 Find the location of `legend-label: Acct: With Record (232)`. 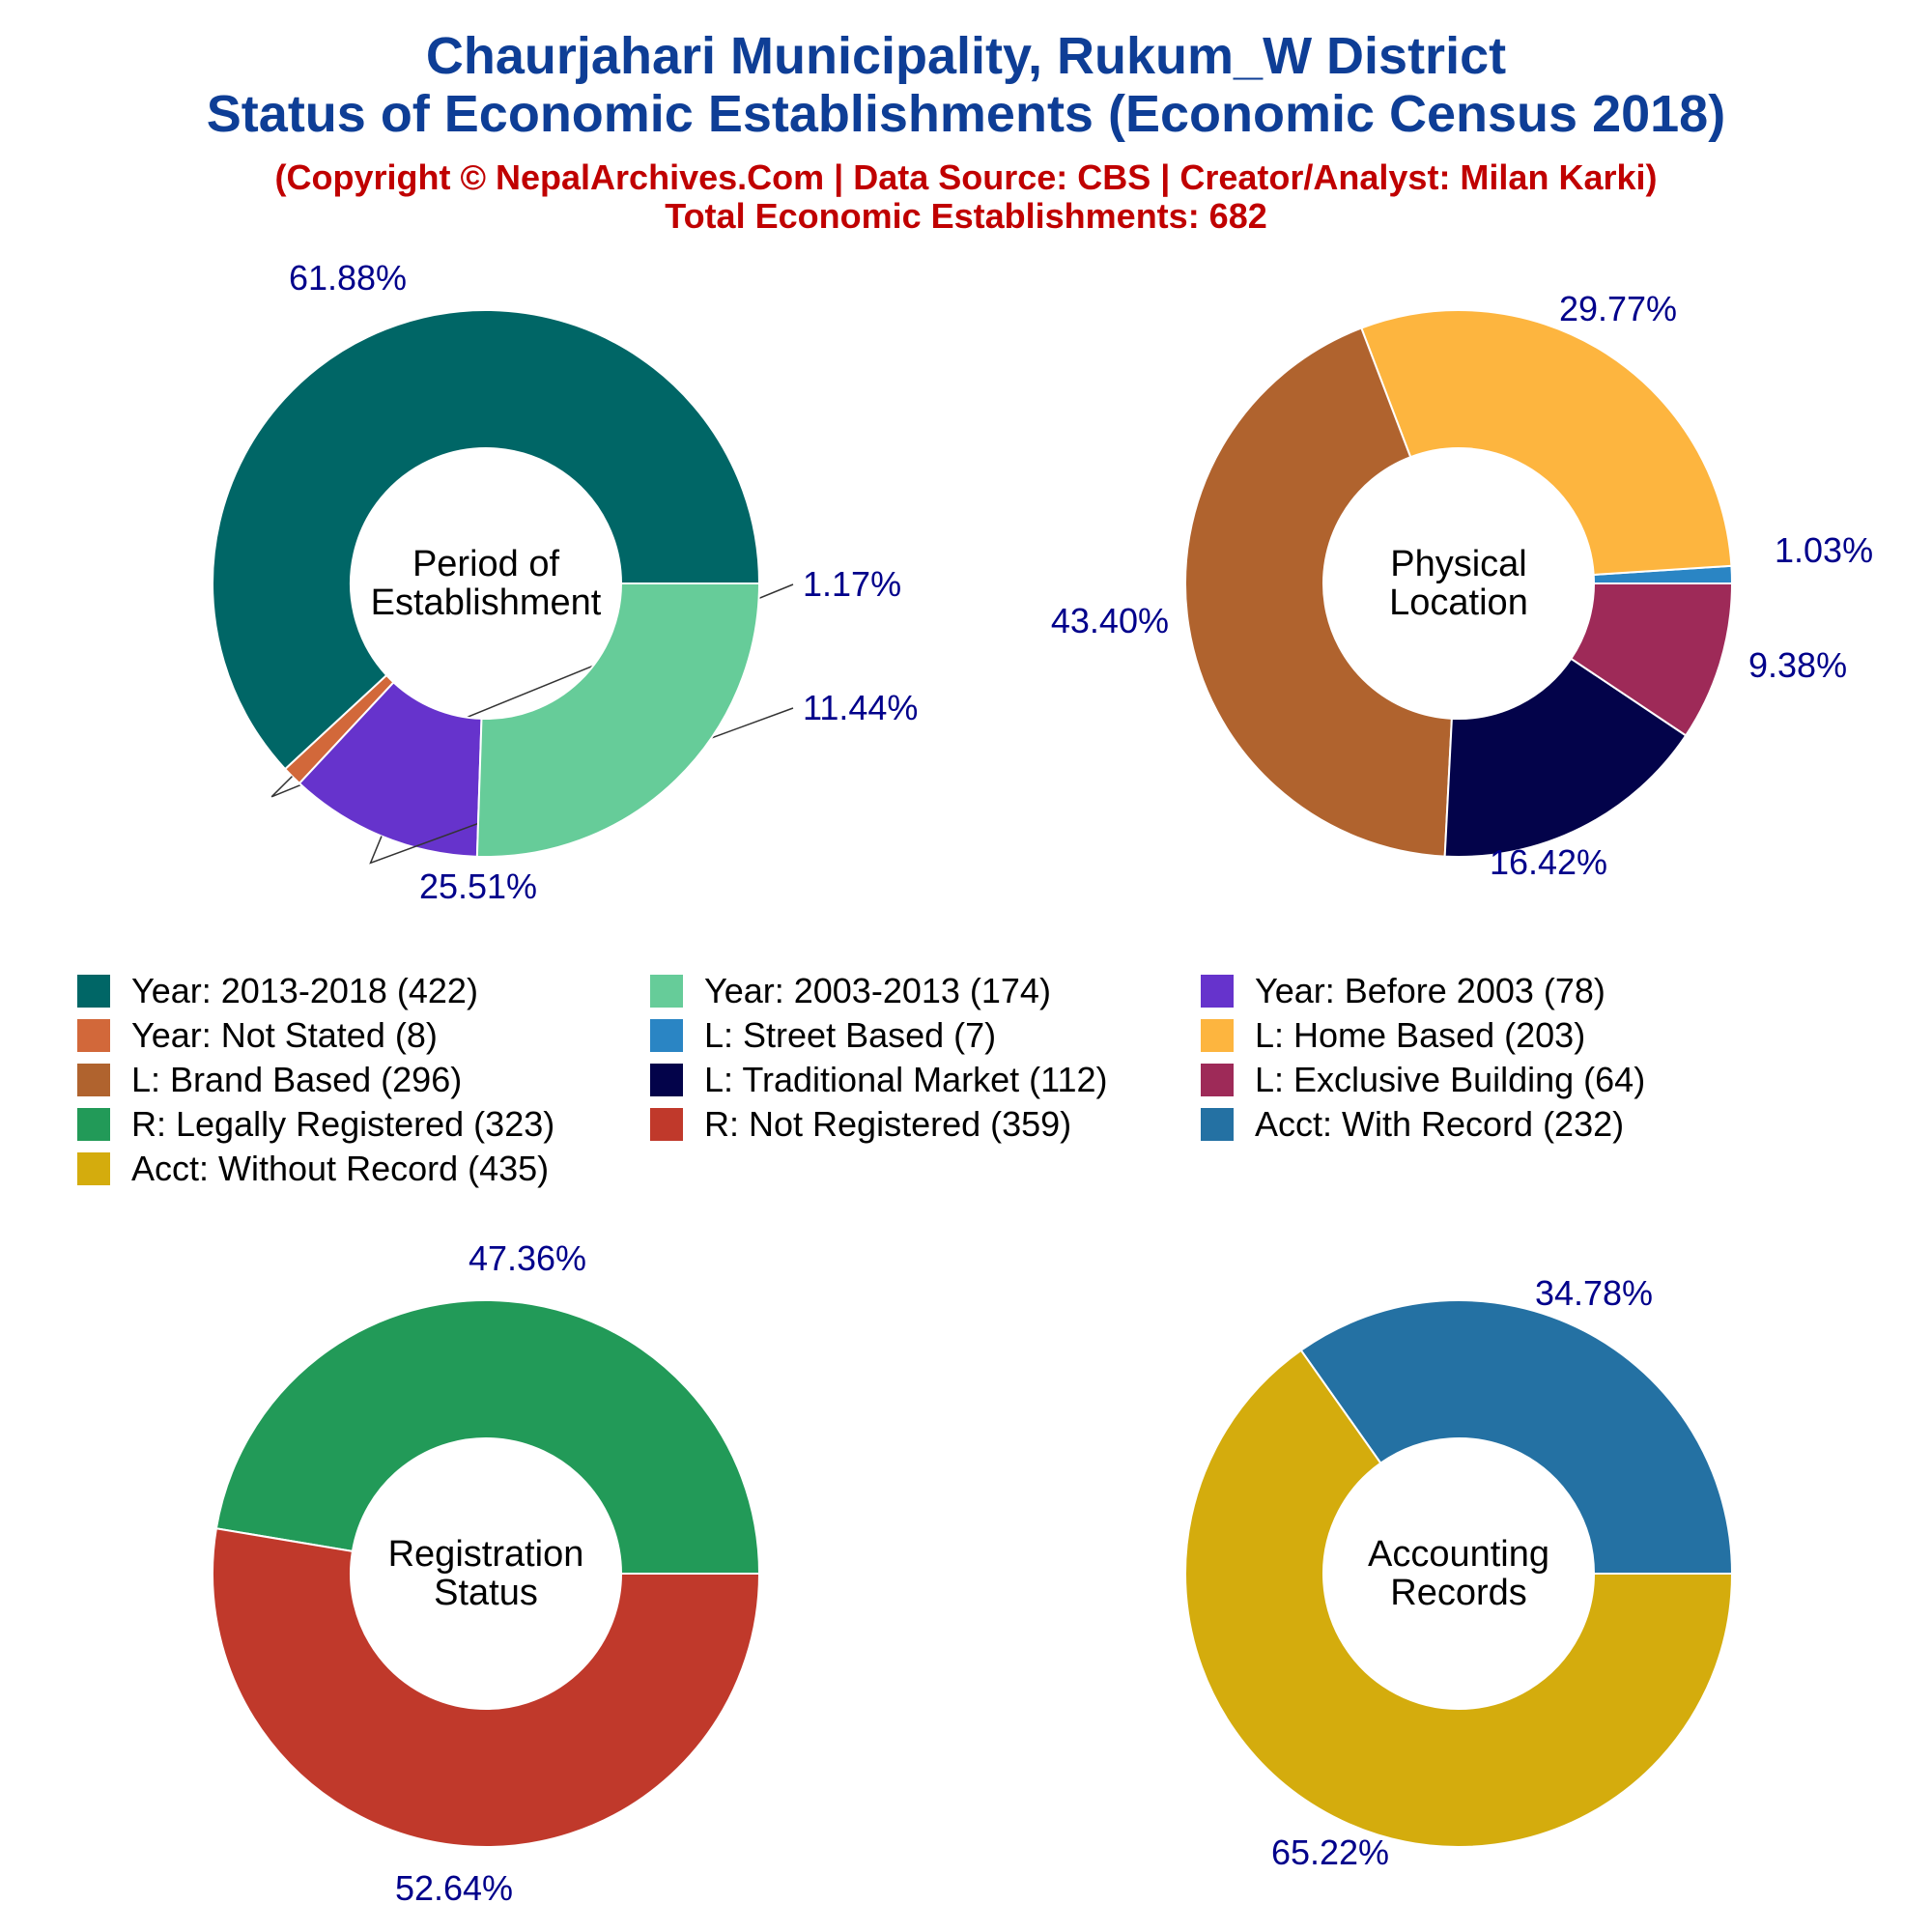

legend-label: Acct: With Record (232) is located at coordinates (1440, 1124).